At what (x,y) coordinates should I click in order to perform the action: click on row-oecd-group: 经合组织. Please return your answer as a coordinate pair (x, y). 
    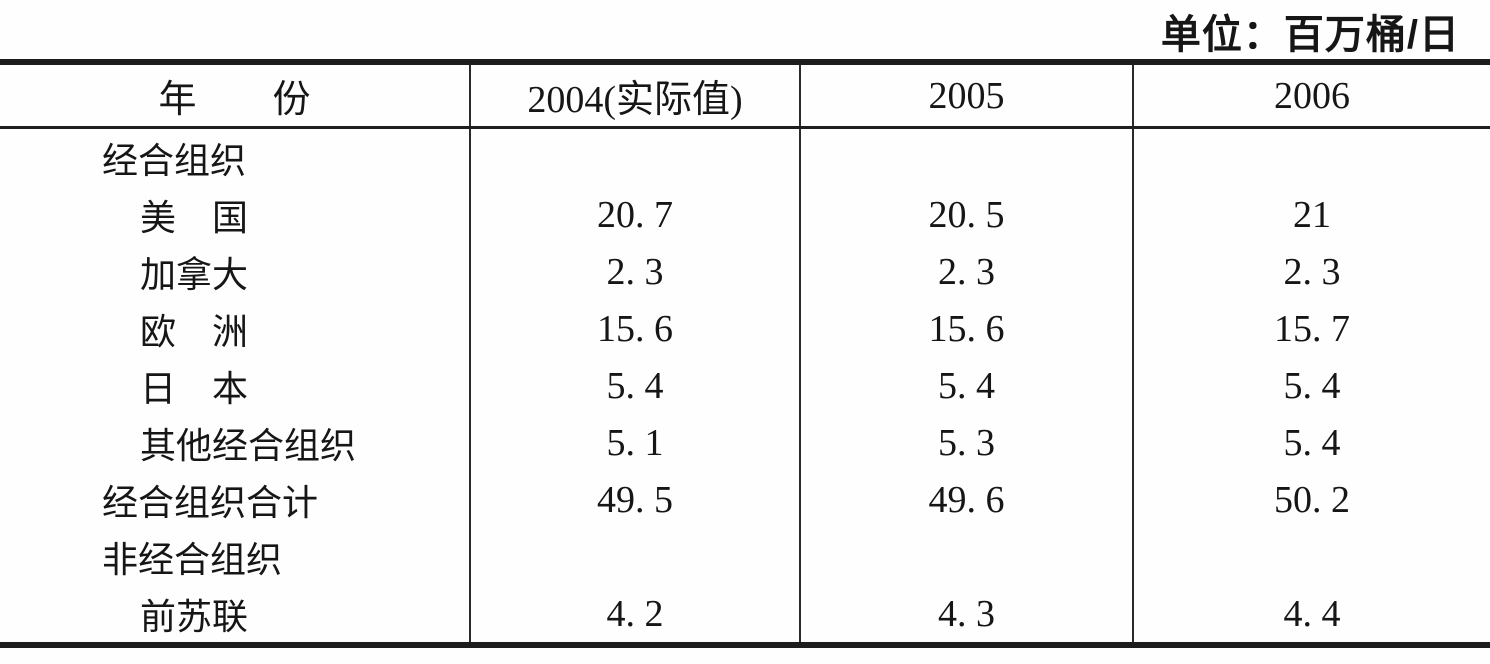
    Looking at the image, I should click on (745, 156).